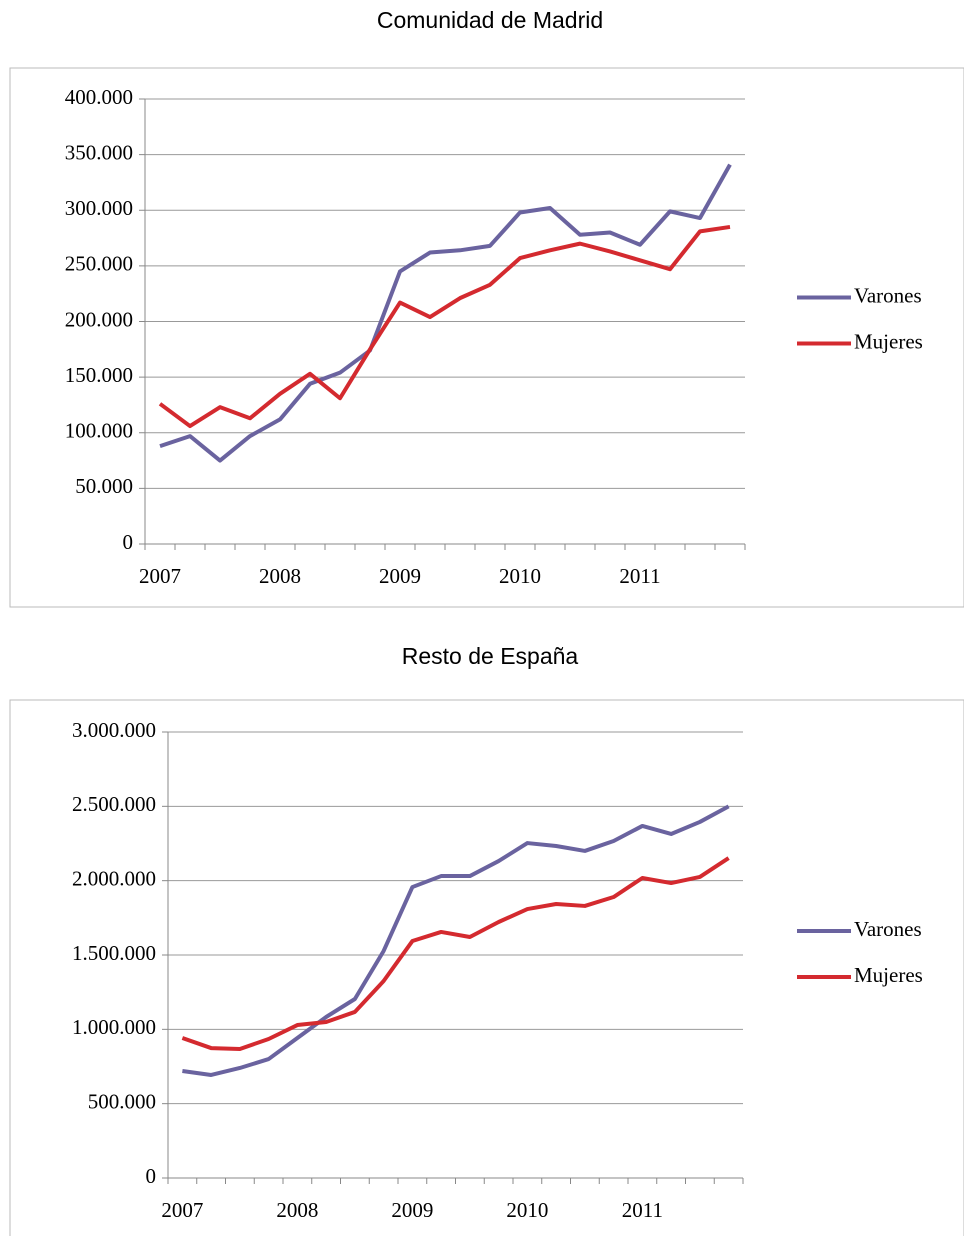 The width and height of the screenshot is (964, 1236). What do you see at coordinates (99, 319) in the screenshot?
I see `y-tick-label: 200.000` at bounding box center [99, 319].